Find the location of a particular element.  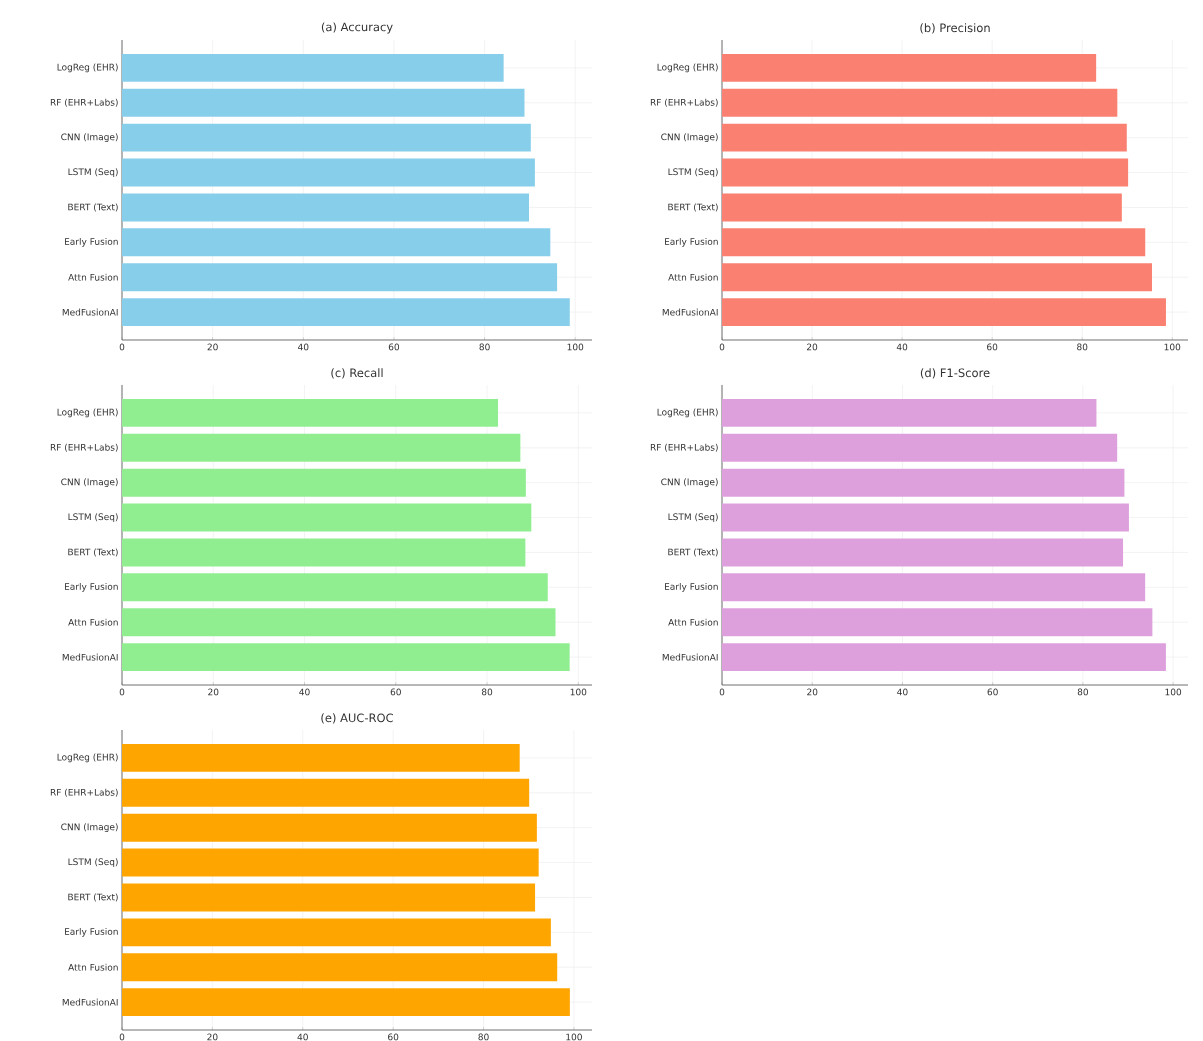

chart-title: (a) Accuracy is located at coordinates (357, 28).